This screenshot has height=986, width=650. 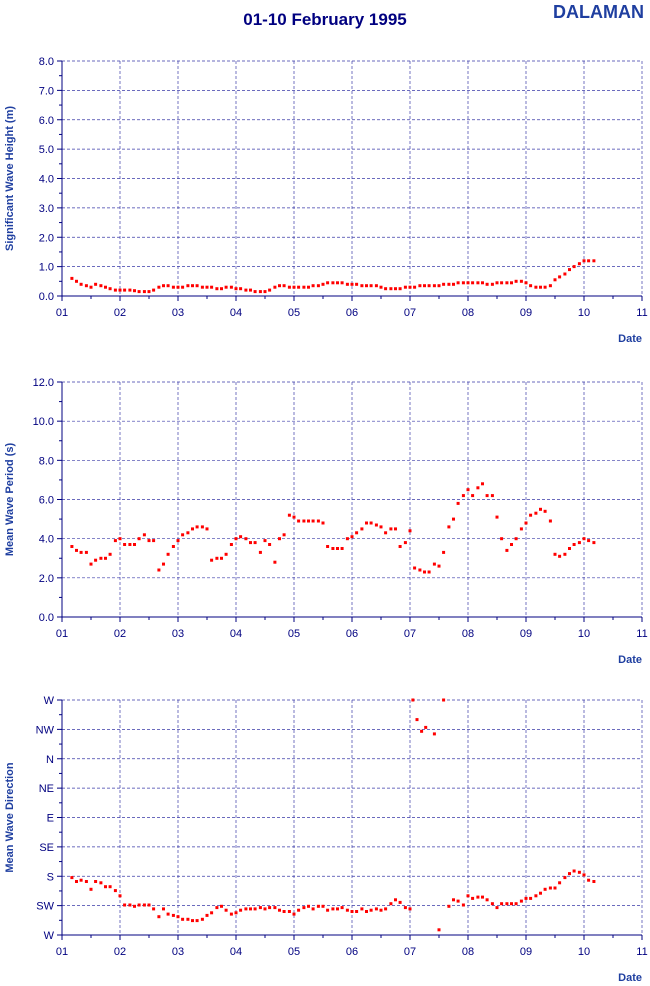 I want to click on y-axis-label: Mean Wave Period (s), so click(x=10, y=500).